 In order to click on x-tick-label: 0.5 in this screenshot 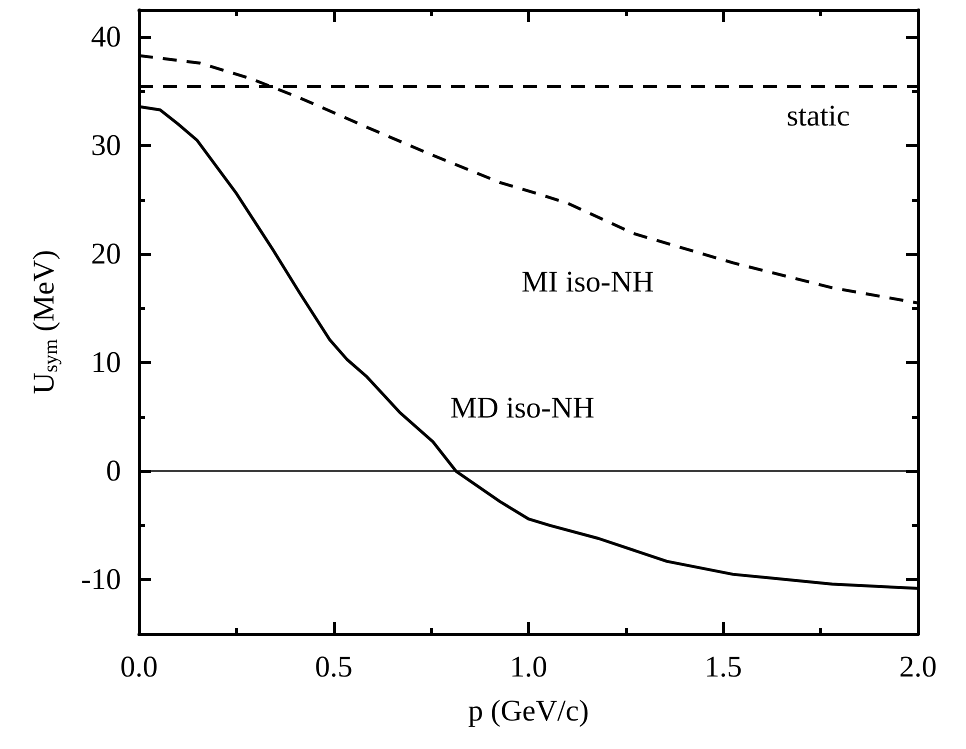, I will do `click(333, 667)`.